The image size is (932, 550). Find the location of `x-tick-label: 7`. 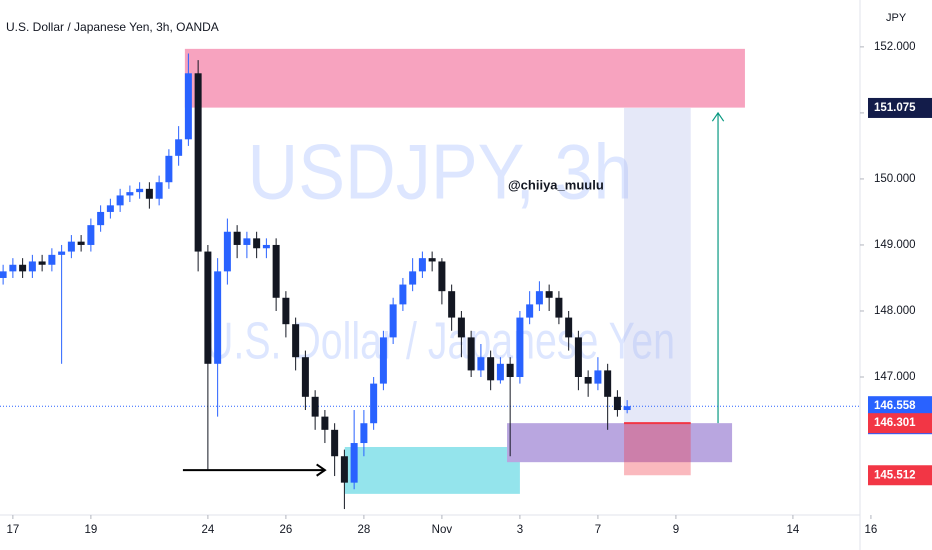

x-tick-label: 7 is located at coordinates (598, 530).